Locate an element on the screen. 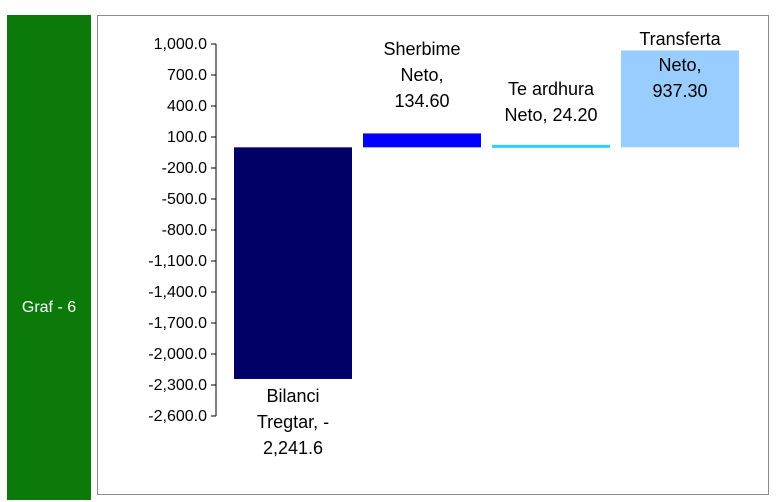 This screenshot has height=502, width=778. data-label: Neto, 24.20 is located at coordinates (550, 115).